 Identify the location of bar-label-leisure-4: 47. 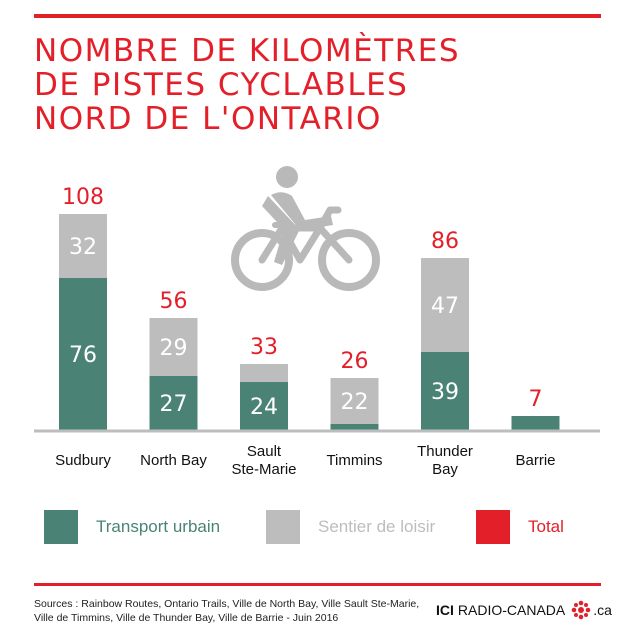
(445, 306).